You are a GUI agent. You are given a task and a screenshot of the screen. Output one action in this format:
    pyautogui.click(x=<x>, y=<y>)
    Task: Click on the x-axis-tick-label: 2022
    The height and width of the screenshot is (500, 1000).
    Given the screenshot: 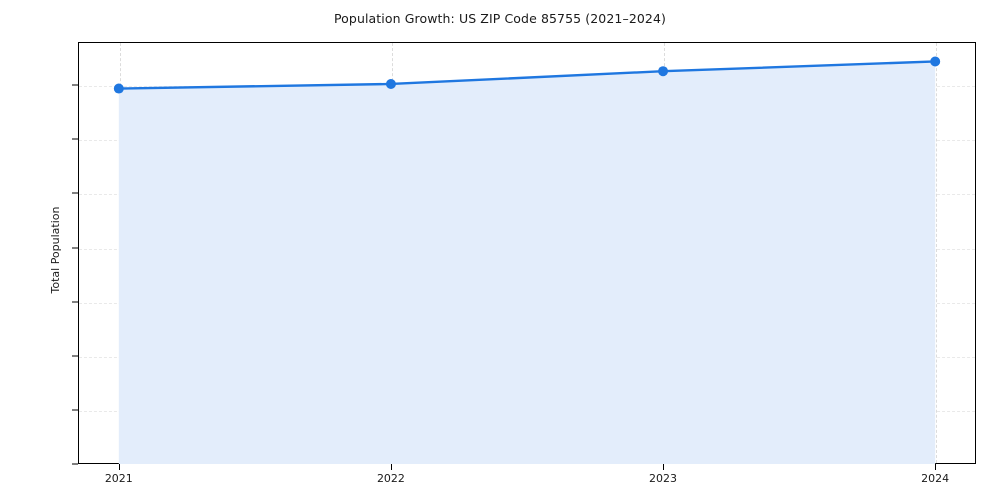 What is the action you would take?
    pyautogui.click(x=390, y=478)
    